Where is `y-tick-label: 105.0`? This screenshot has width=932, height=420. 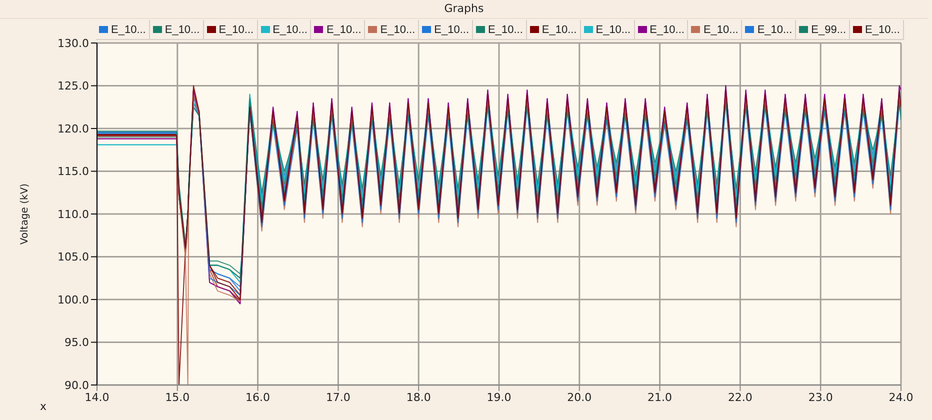
y-tick-label: 105.0 is located at coordinates (73, 257).